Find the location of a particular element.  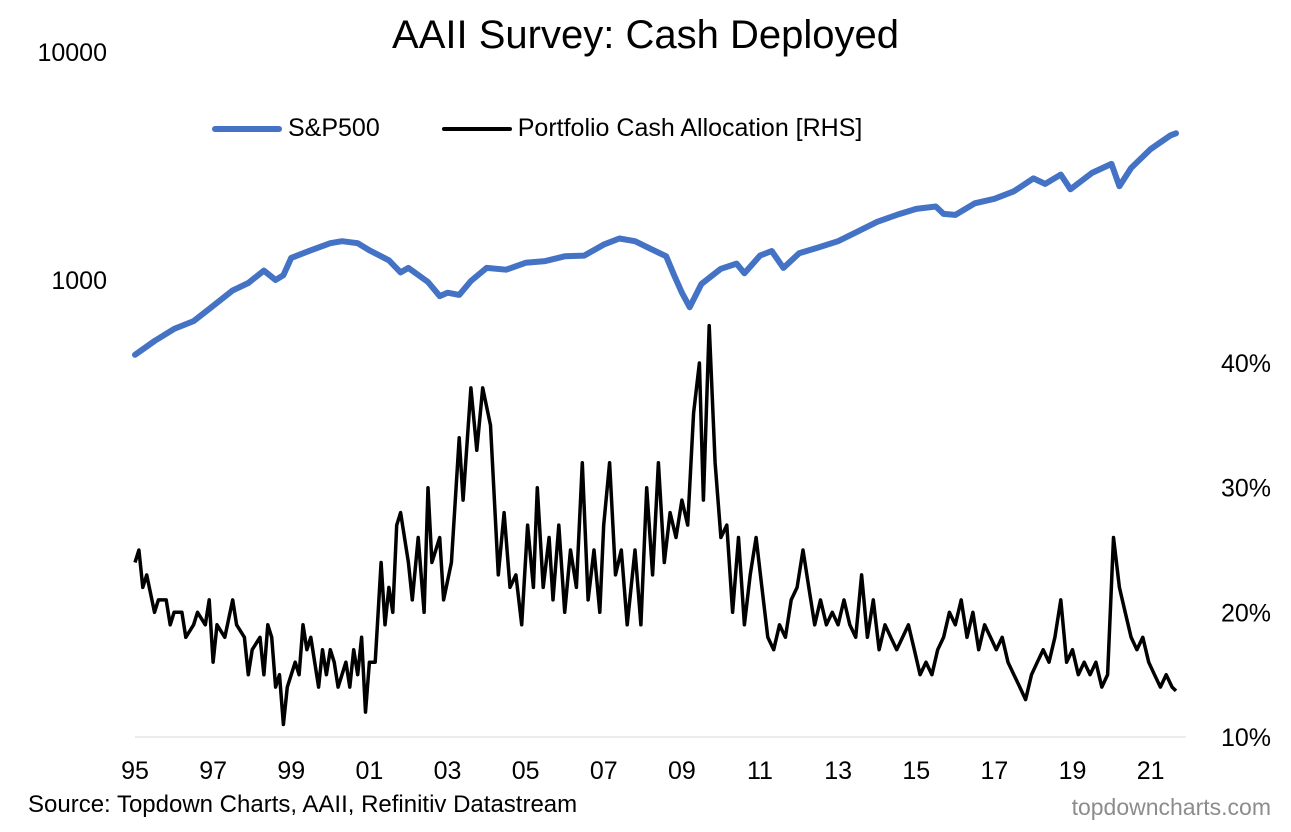

right-tick-label: 20% is located at coordinates (1246, 613).